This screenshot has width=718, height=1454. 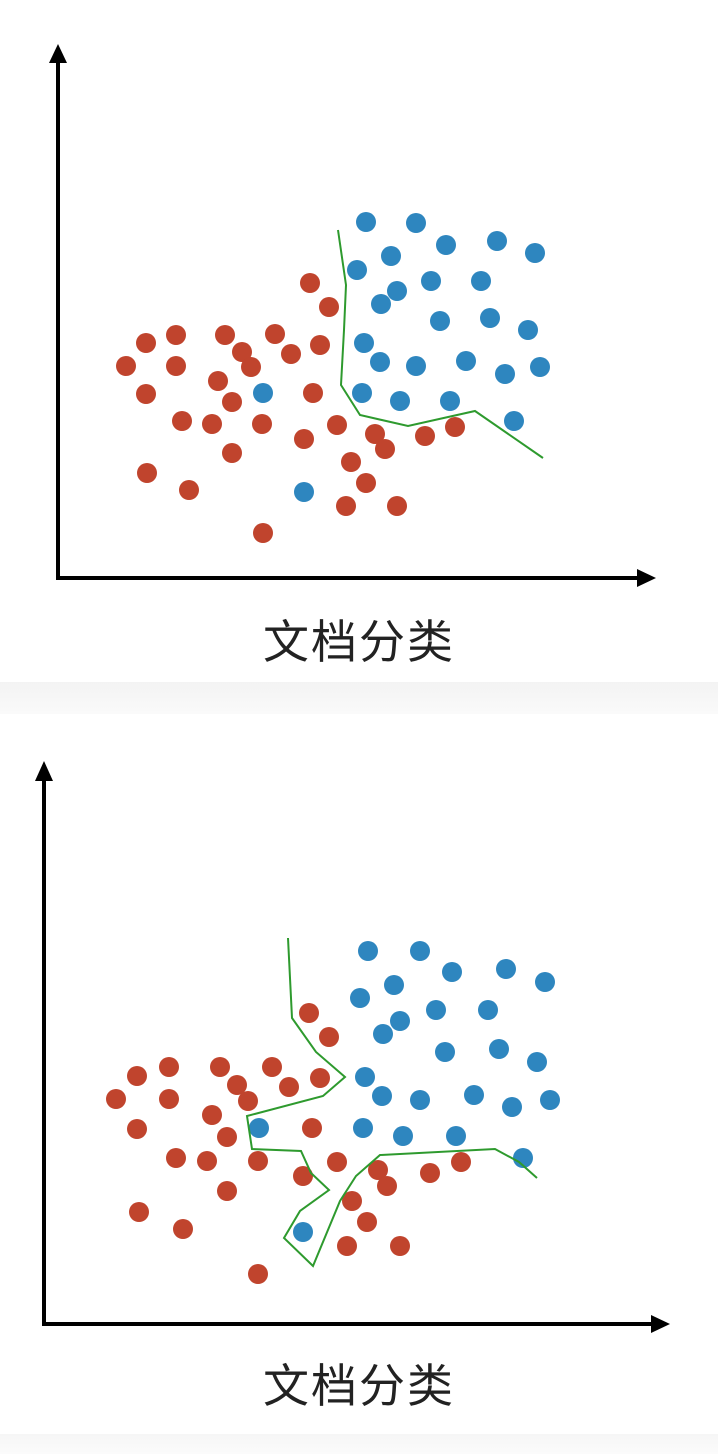 I want to click on bottom-band, so click(x=359, y=1444).